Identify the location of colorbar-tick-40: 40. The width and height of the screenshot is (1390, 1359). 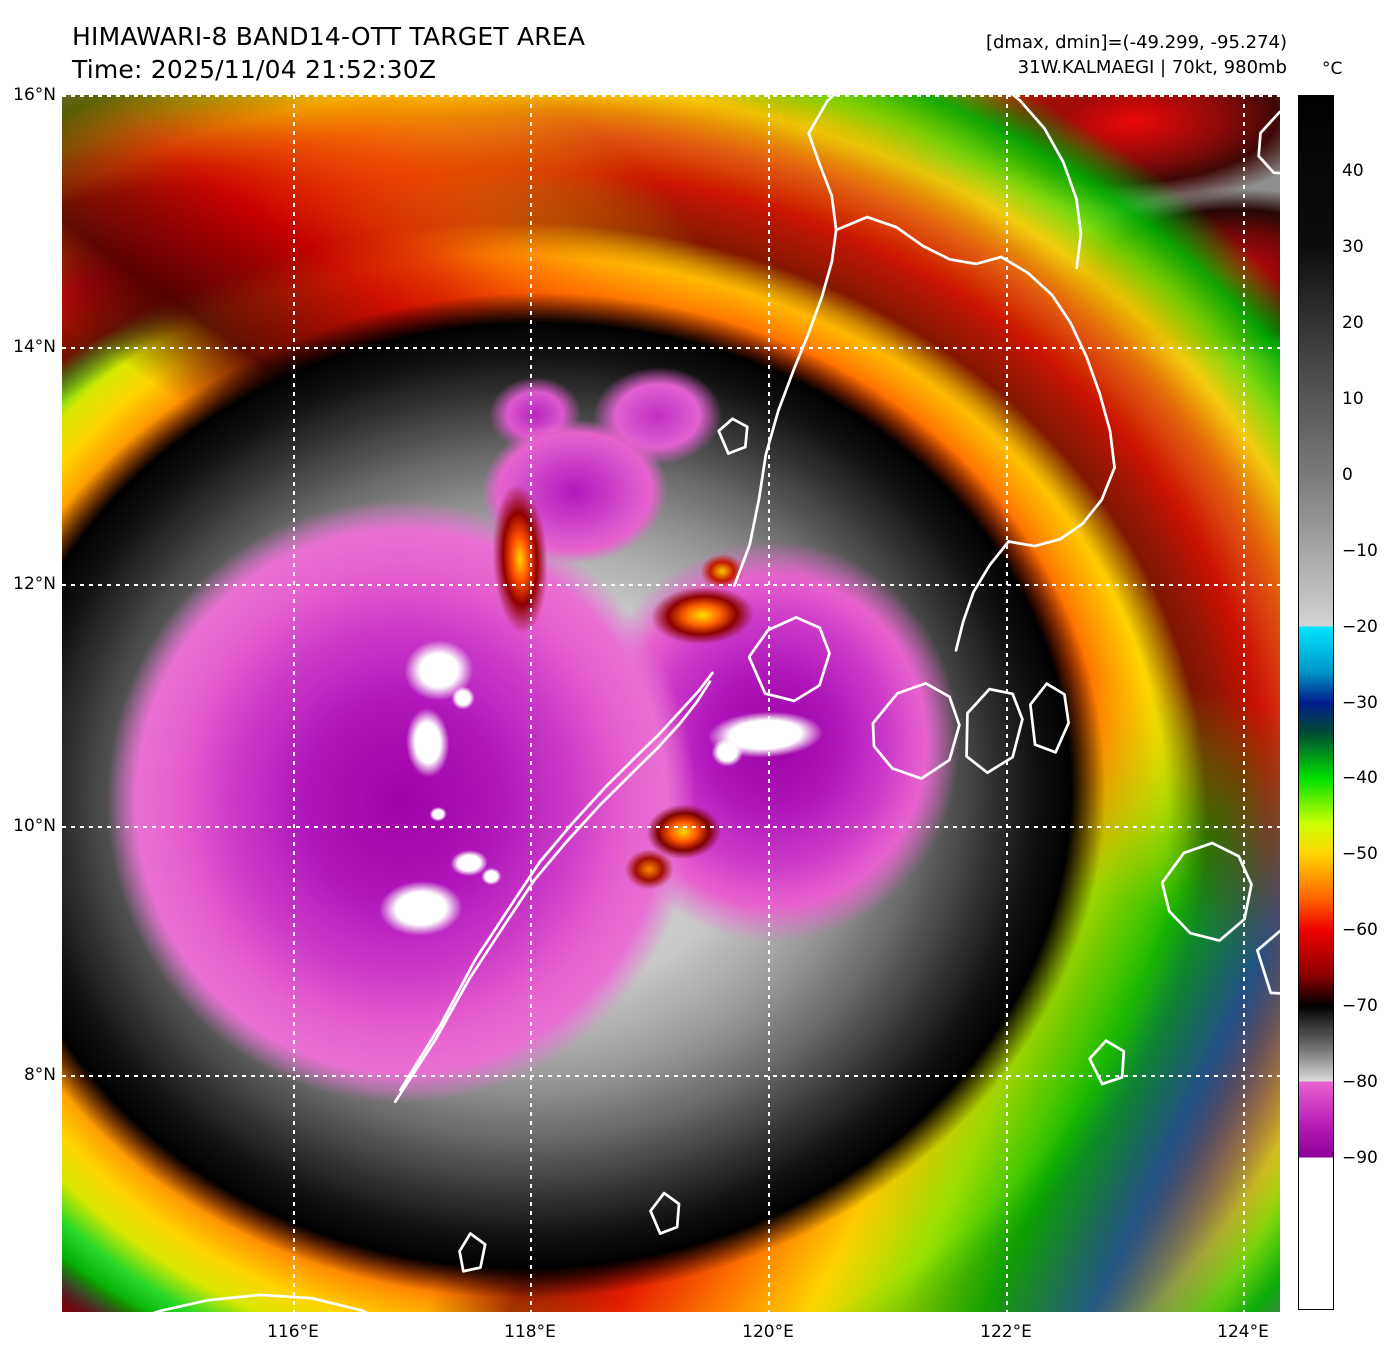
(1353, 170).